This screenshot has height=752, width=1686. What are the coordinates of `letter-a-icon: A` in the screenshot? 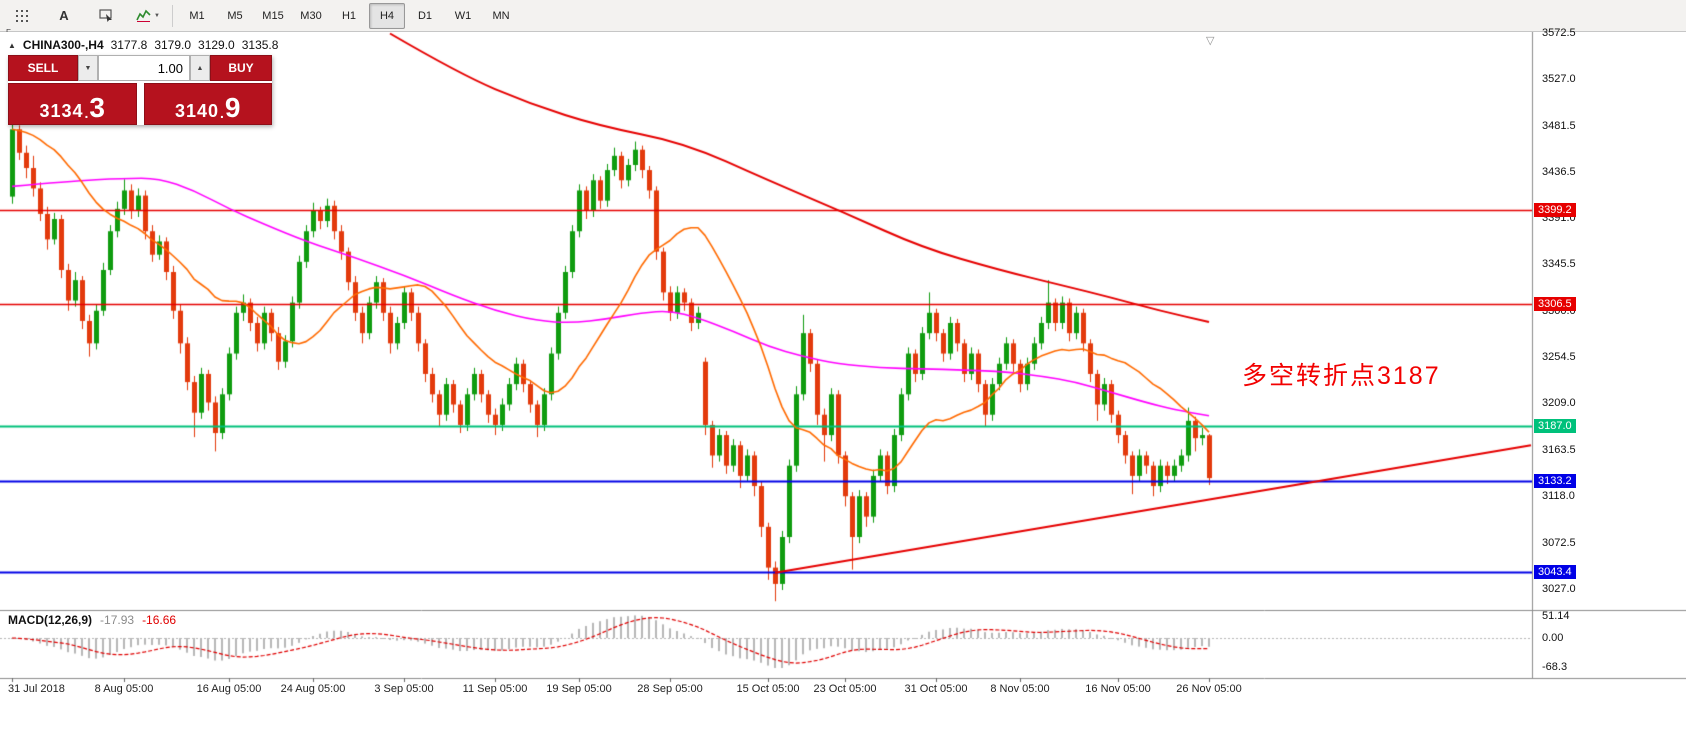 It's located at (64, 15).